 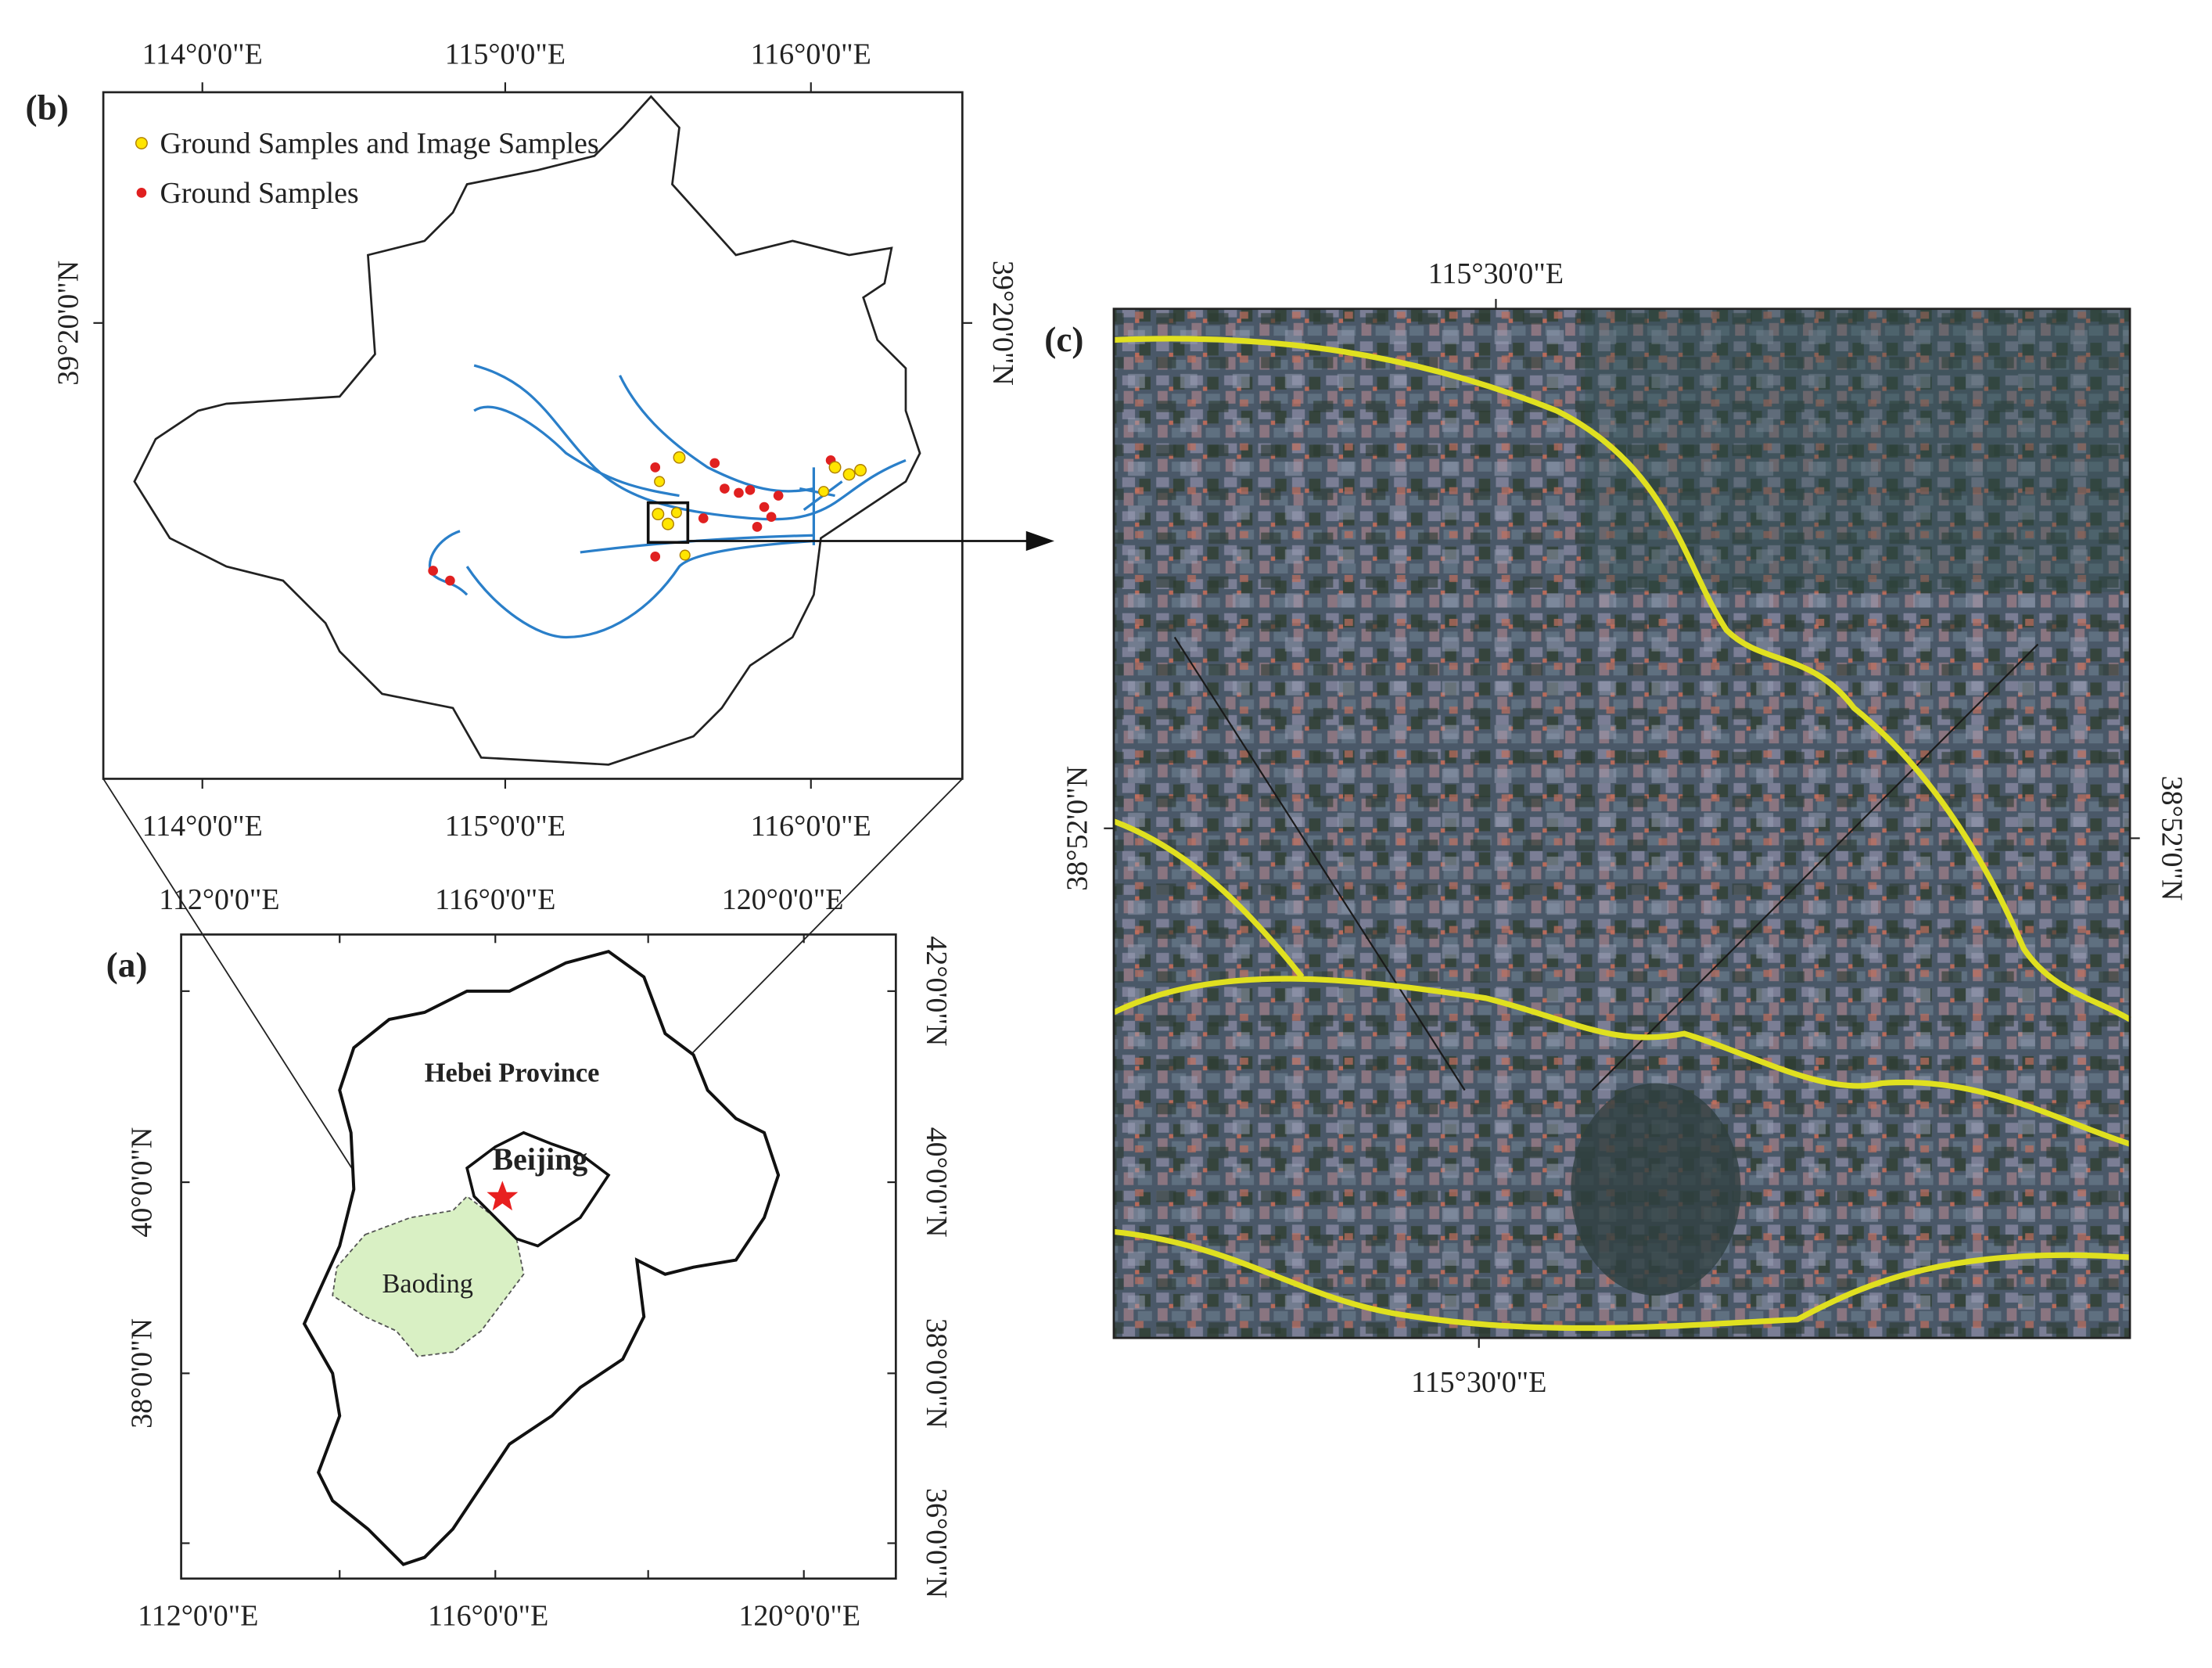 What do you see at coordinates (1039, 541) in the screenshot?
I see `arrow-head` at bounding box center [1039, 541].